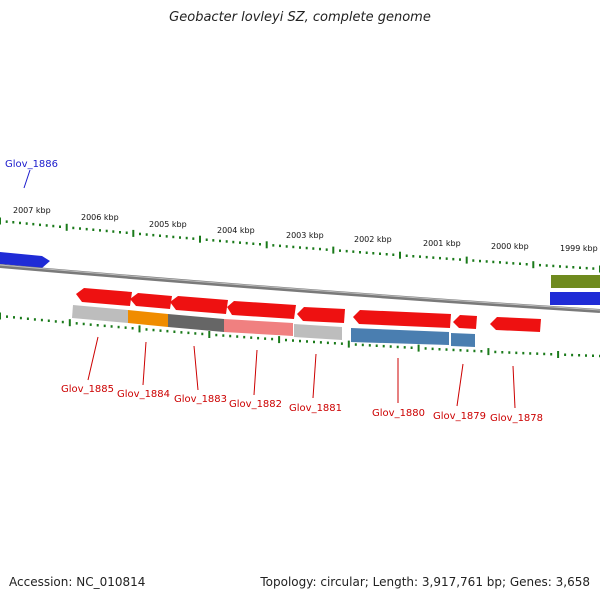 The width and height of the screenshot is (600, 600). Describe the element at coordinates (255, 404) in the screenshot. I see `label-glov-1882: Glov_1882` at that location.